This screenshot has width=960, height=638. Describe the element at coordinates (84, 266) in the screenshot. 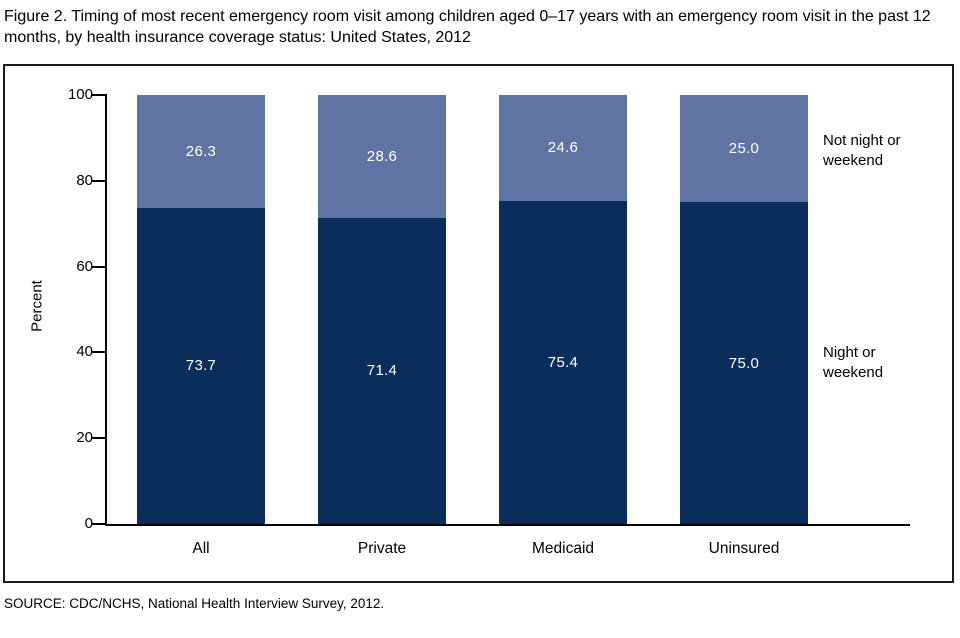

I see `y-tick-label: 60` at that location.